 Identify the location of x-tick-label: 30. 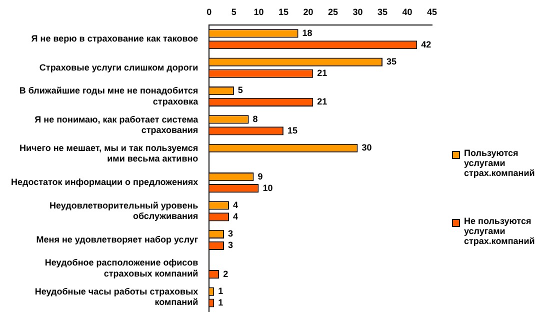
(357, 11).